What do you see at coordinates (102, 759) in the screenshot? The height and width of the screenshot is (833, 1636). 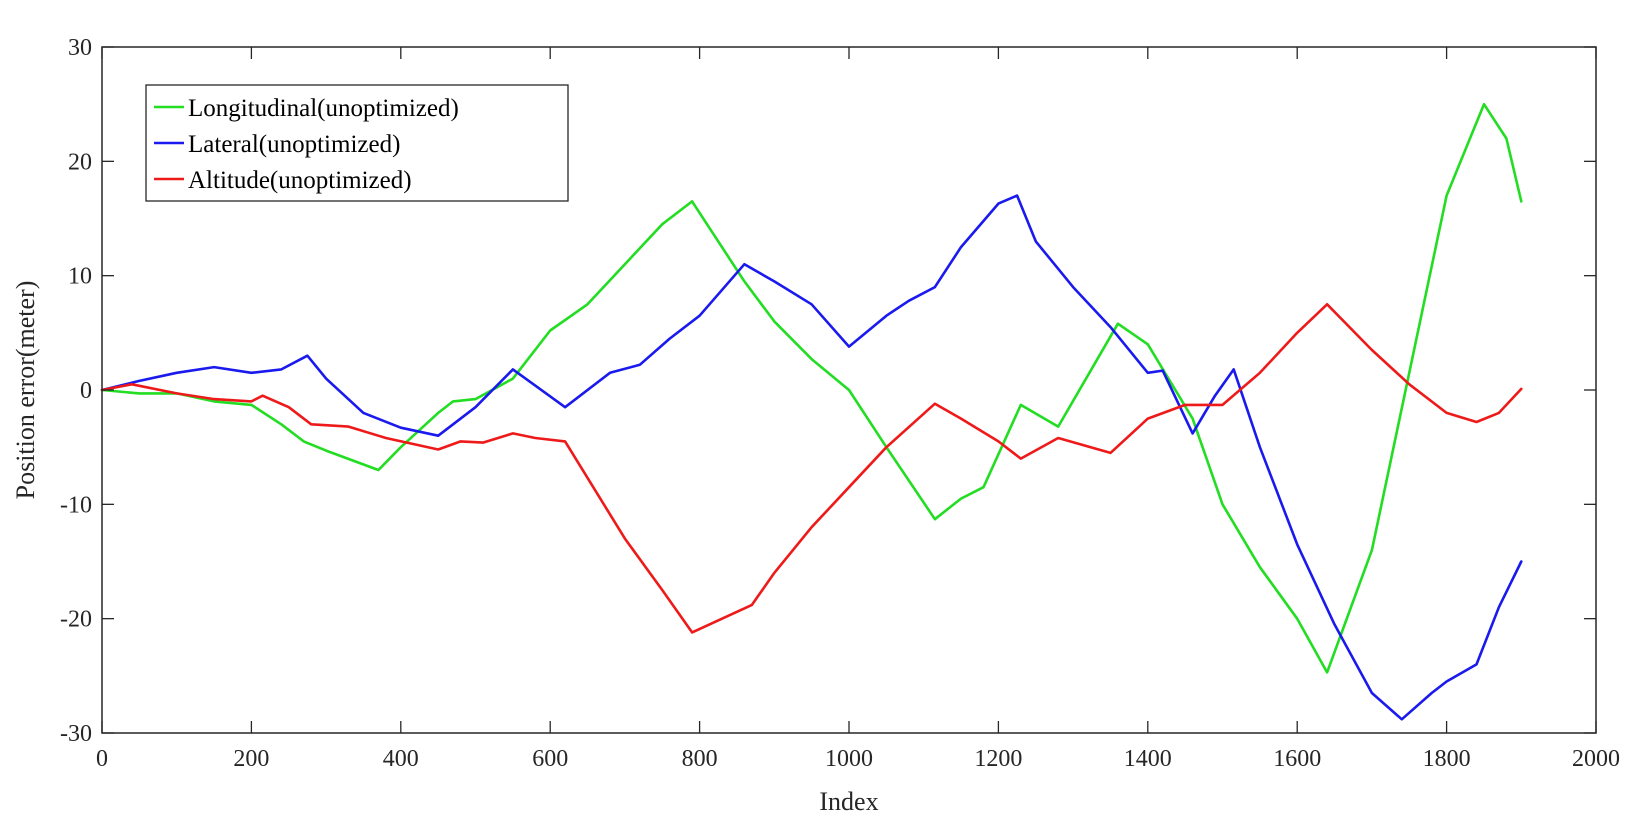 I see `x-tick-label-0: 0` at bounding box center [102, 759].